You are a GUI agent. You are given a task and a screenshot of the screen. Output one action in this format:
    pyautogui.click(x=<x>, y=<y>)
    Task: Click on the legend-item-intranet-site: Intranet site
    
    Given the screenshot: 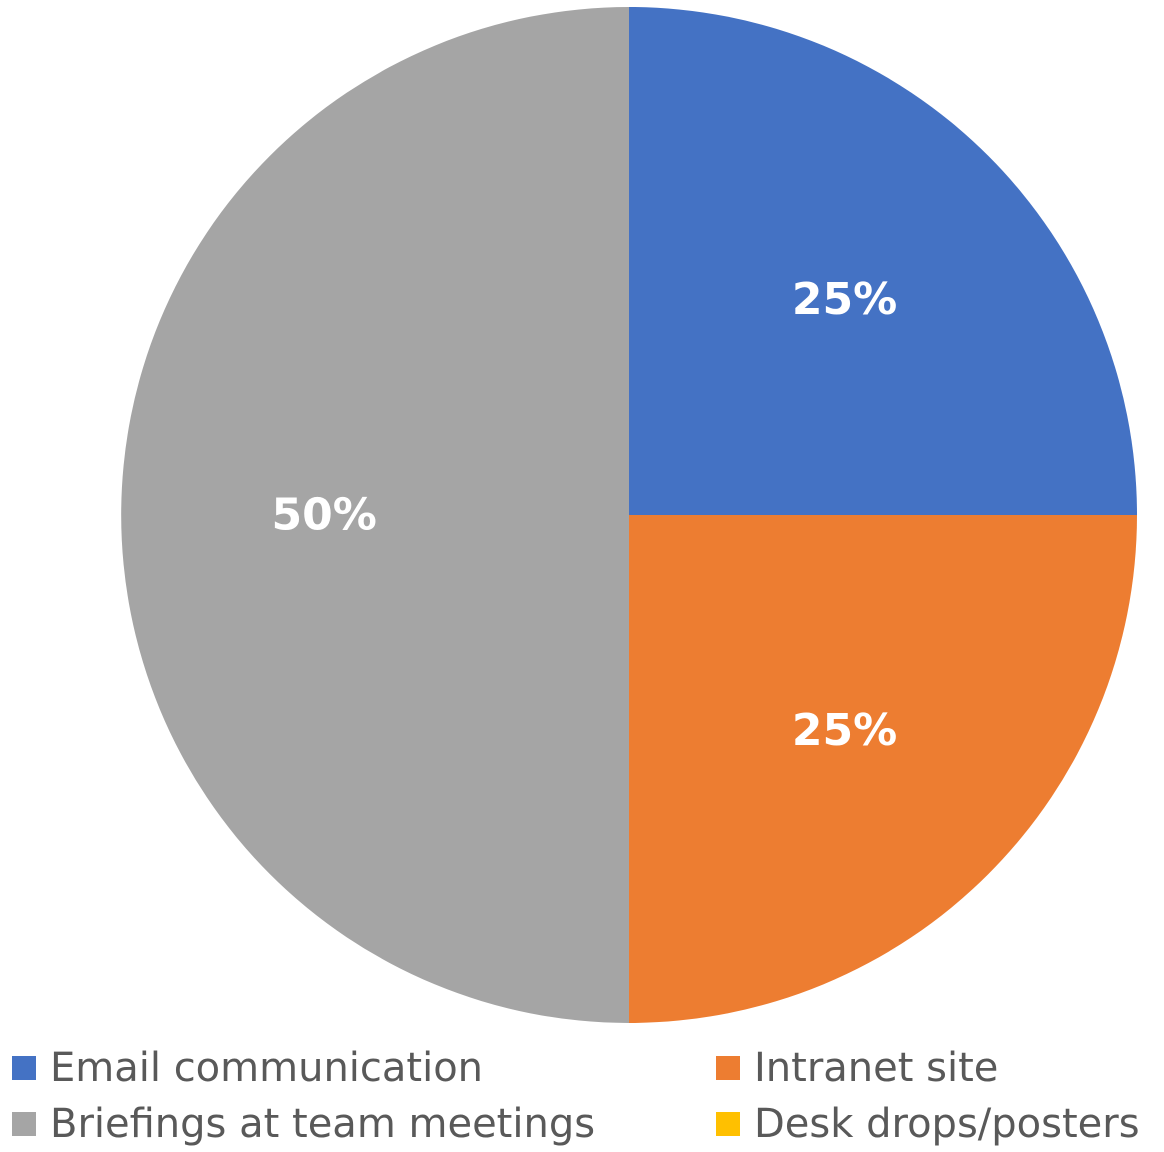 What is the action you would take?
    pyautogui.click(x=857, y=1068)
    